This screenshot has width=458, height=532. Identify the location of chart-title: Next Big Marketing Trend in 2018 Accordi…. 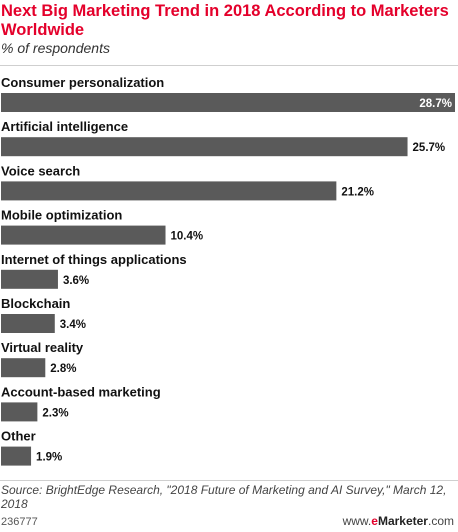
(225, 20).